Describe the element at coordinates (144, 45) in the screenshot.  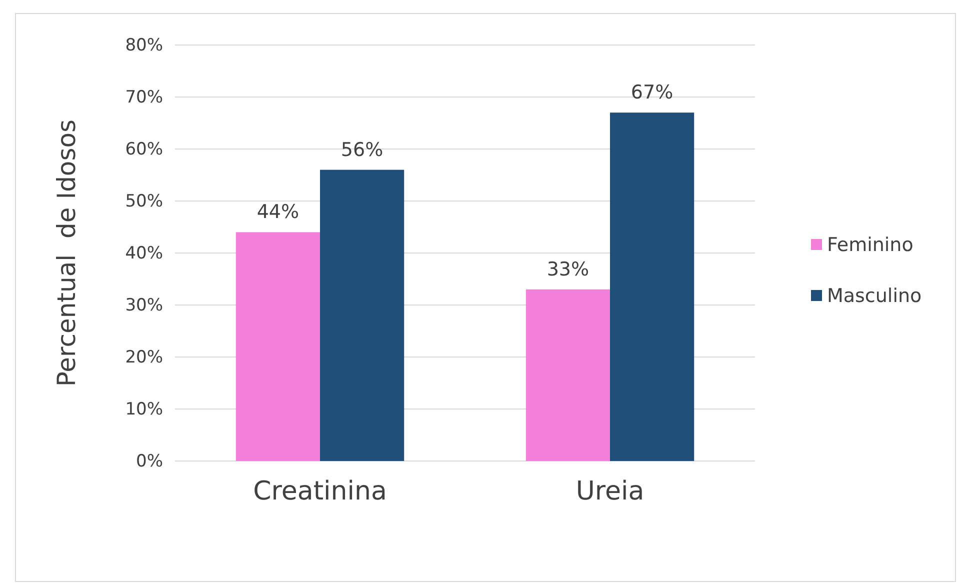
I see `y-tick-label: 80%` at that location.